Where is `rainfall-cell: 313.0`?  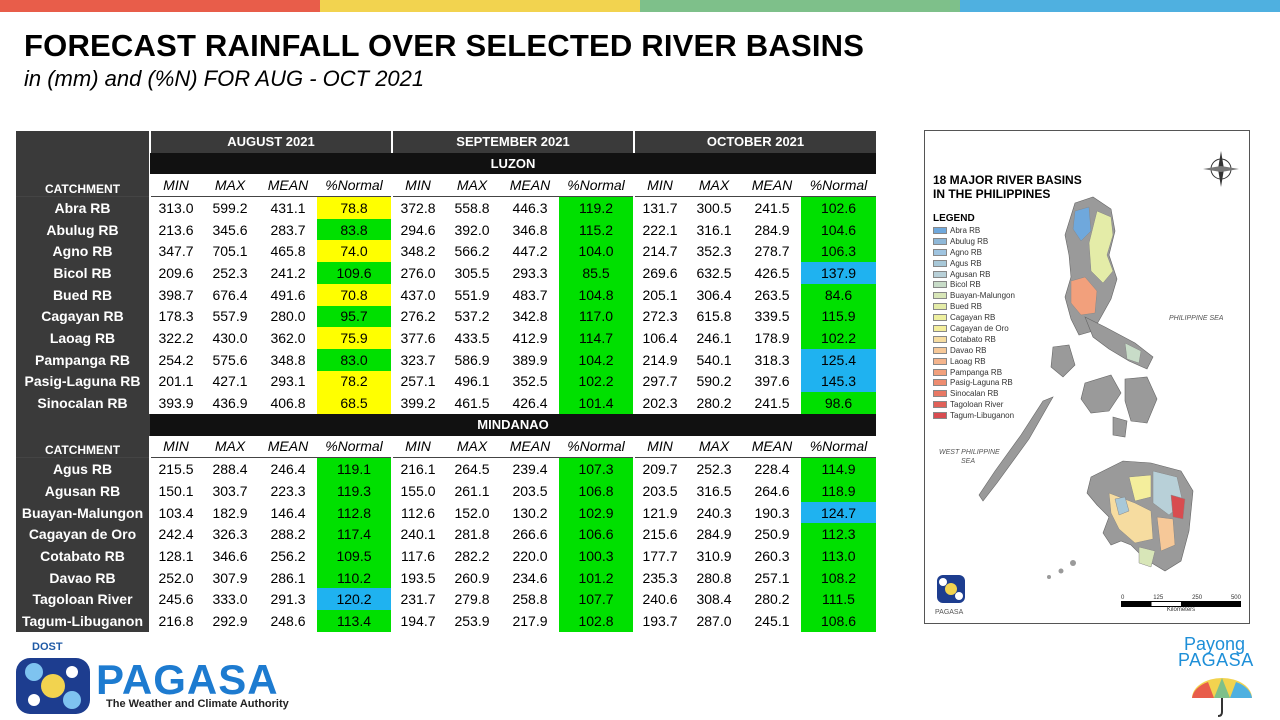 rainfall-cell: 313.0 is located at coordinates (175, 207).